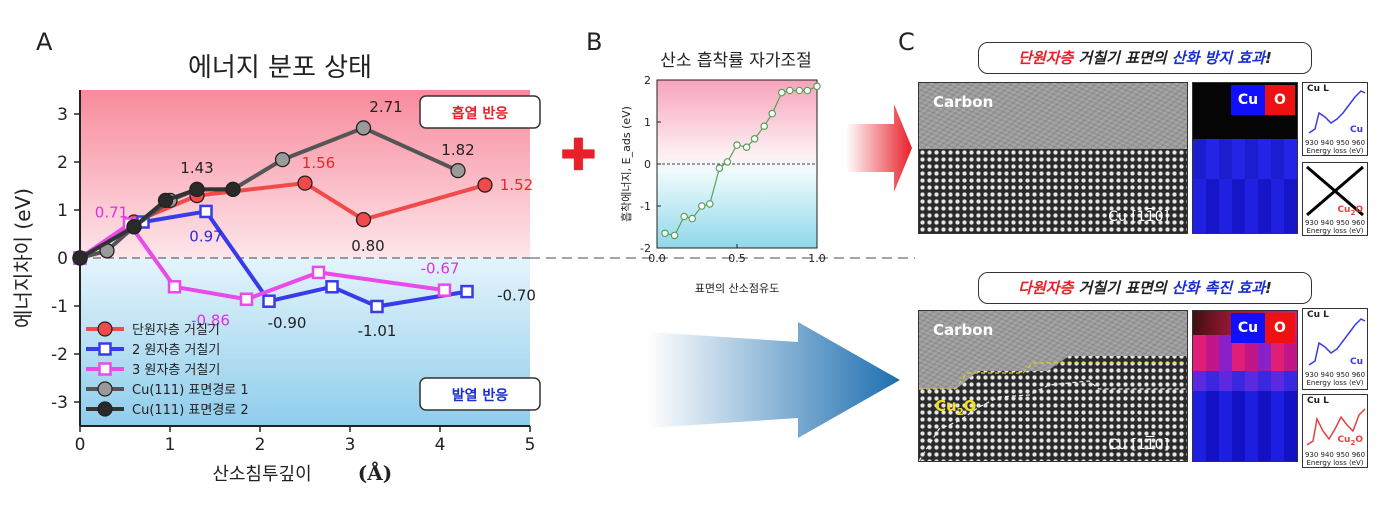 This screenshot has width=1400, height=514. What do you see at coordinates (1245, 158) in the screenshot?
I see `eels-map-top: Cu O` at bounding box center [1245, 158].